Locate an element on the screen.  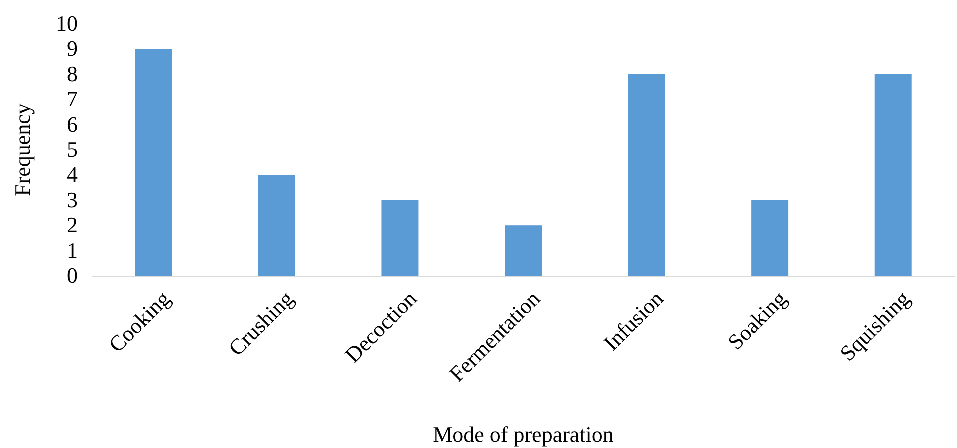
y-tick-label: 1 is located at coordinates (72, 250).